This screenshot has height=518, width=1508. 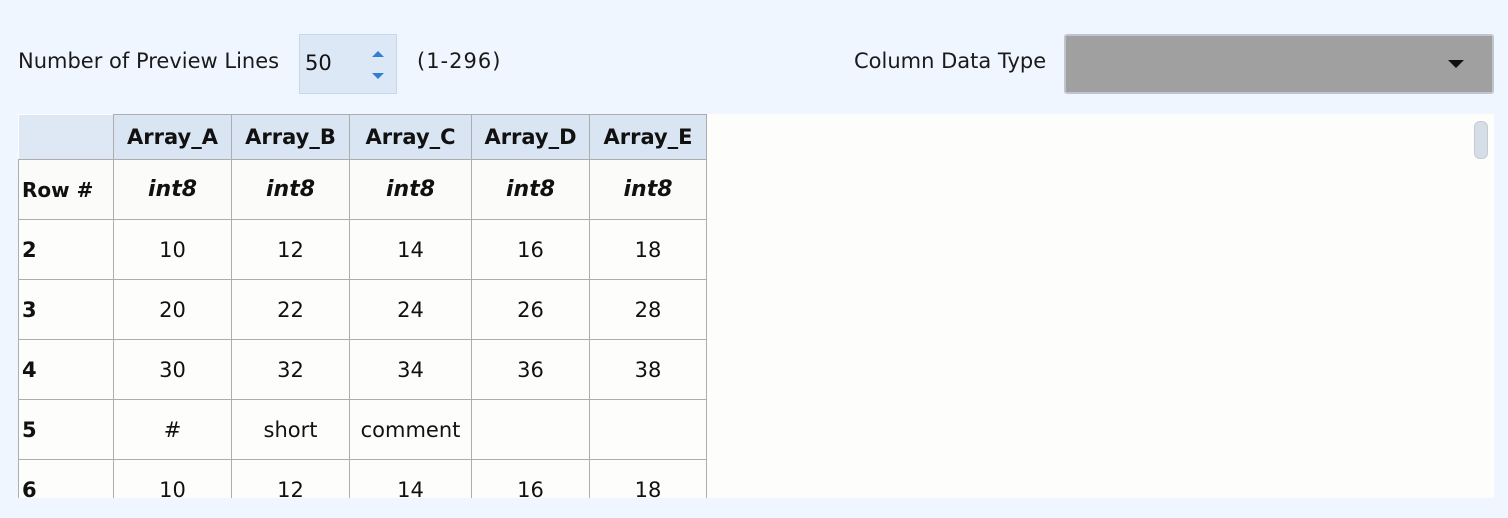 What do you see at coordinates (410, 369) in the screenshot?
I see `table-cell: 34` at bounding box center [410, 369].